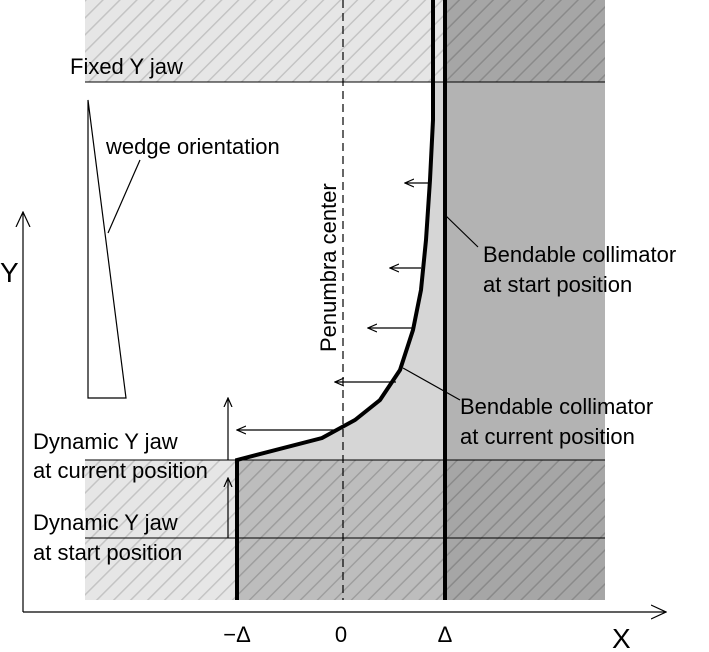  Describe the element at coordinates (328, 267) in the screenshot. I see `label: Penumbra center` at that location.